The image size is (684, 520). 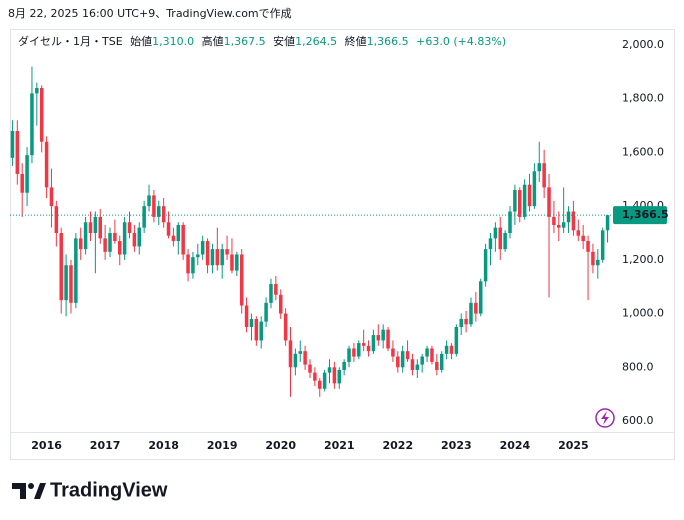 What do you see at coordinates (638, 366) in the screenshot?
I see `y-tick-label: 800.0` at bounding box center [638, 366].